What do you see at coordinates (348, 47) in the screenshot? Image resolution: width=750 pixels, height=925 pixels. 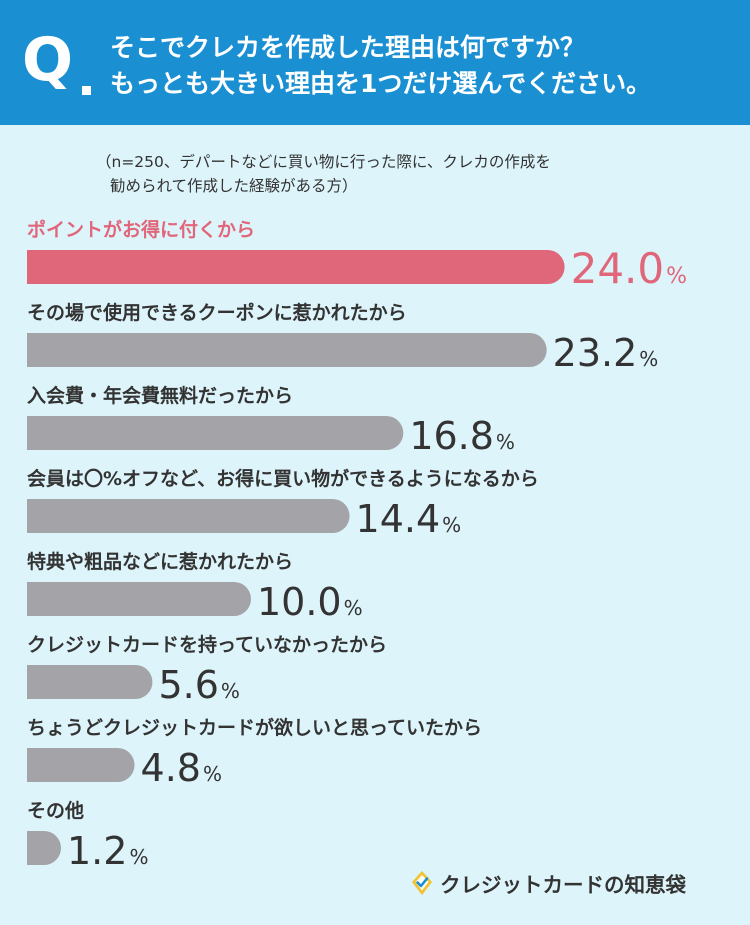 I see `question-line-1: そこでクレカを作成した理由は何ですか？` at bounding box center [348, 47].